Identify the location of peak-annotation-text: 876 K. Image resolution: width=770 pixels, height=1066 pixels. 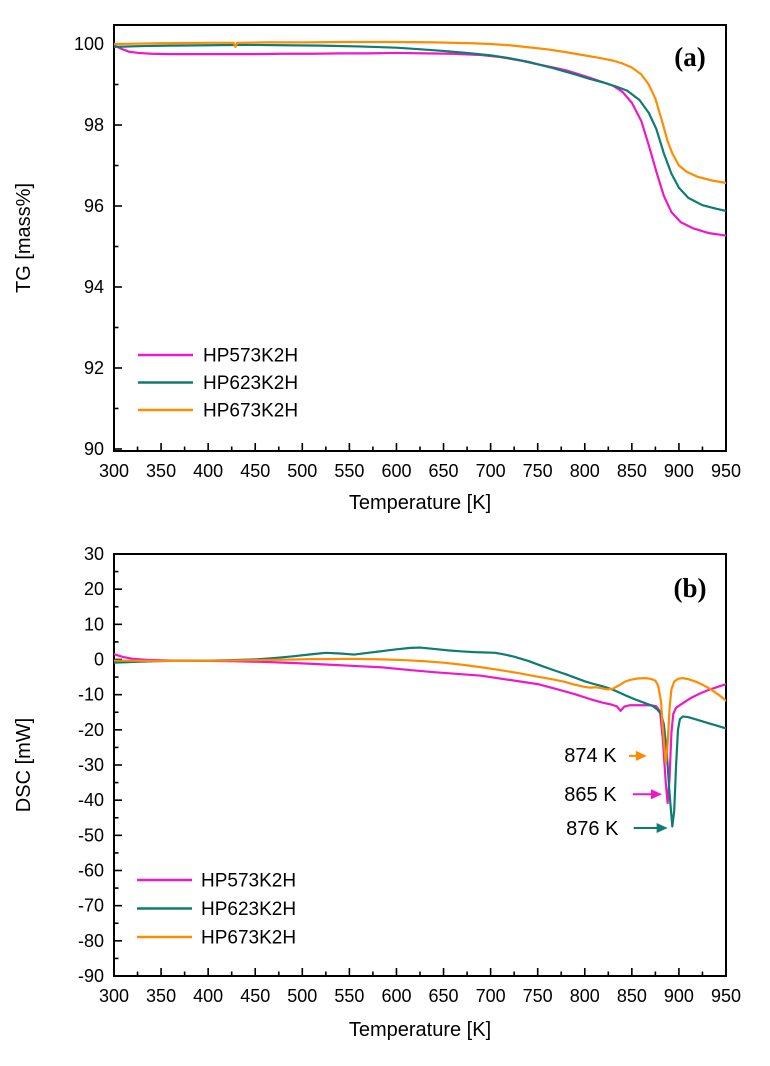
(592, 829).